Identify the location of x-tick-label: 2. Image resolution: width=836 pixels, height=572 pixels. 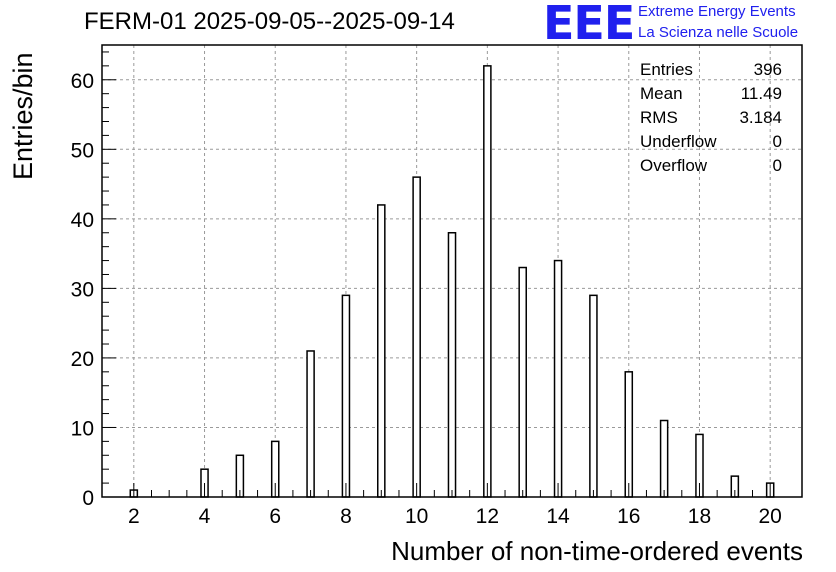
(134, 516).